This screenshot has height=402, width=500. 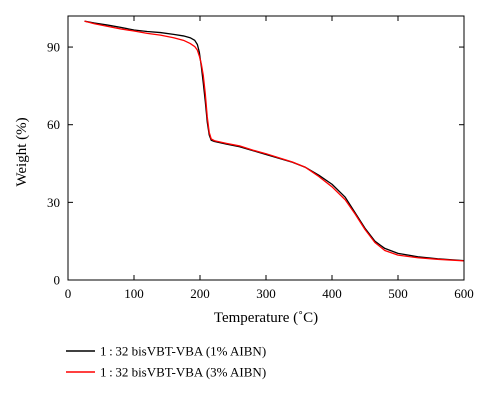 I want to click on y-axis-label: Weight (%), so click(x=22, y=151).